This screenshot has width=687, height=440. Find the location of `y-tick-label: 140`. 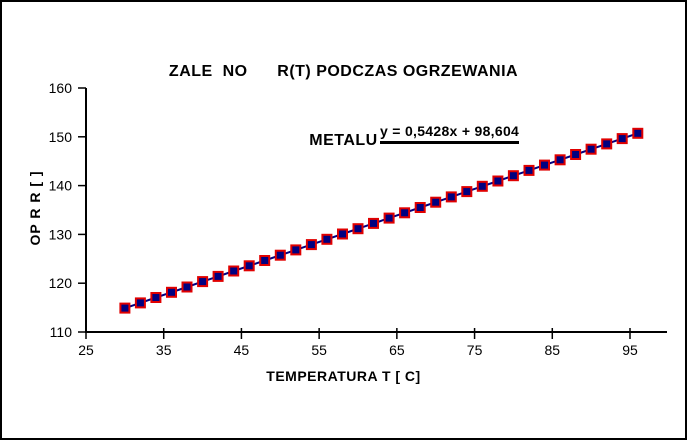

y-tick-label: 140 is located at coordinates (61, 186).